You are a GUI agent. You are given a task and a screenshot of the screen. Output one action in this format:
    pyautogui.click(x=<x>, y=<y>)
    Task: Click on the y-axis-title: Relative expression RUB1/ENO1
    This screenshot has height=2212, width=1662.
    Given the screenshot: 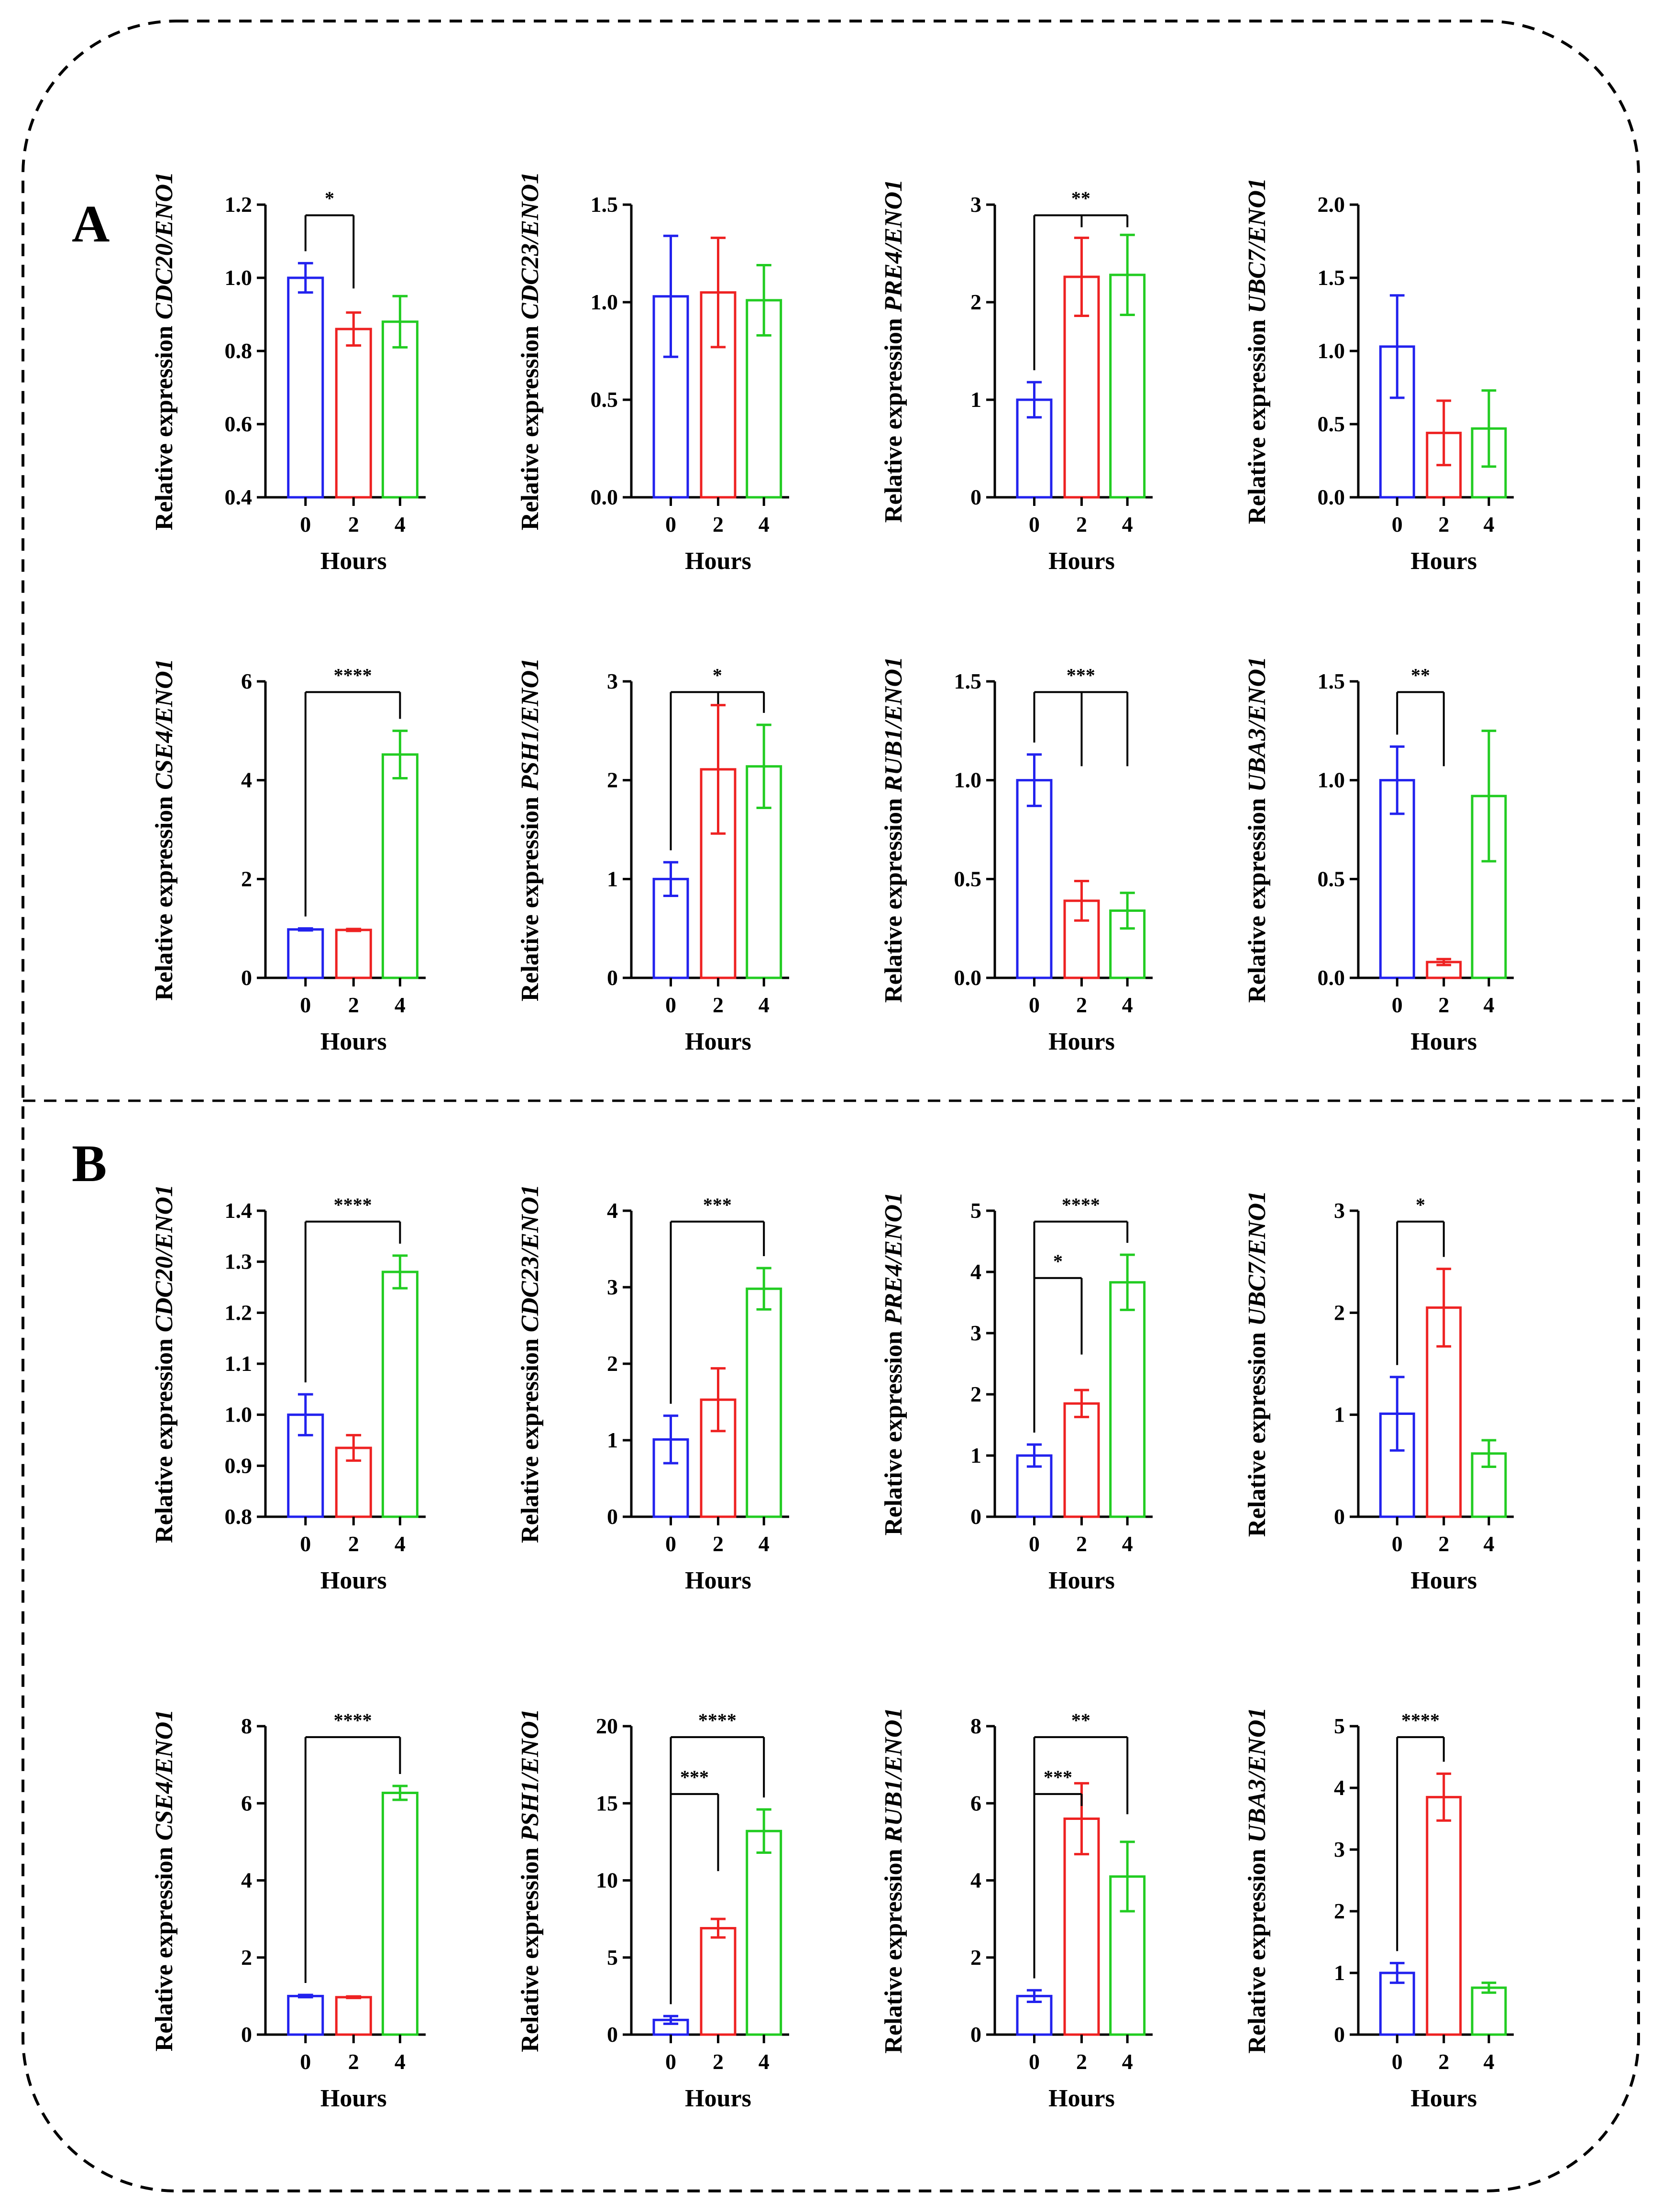 What is the action you would take?
    pyautogui.click(x=893, y=1880)
    